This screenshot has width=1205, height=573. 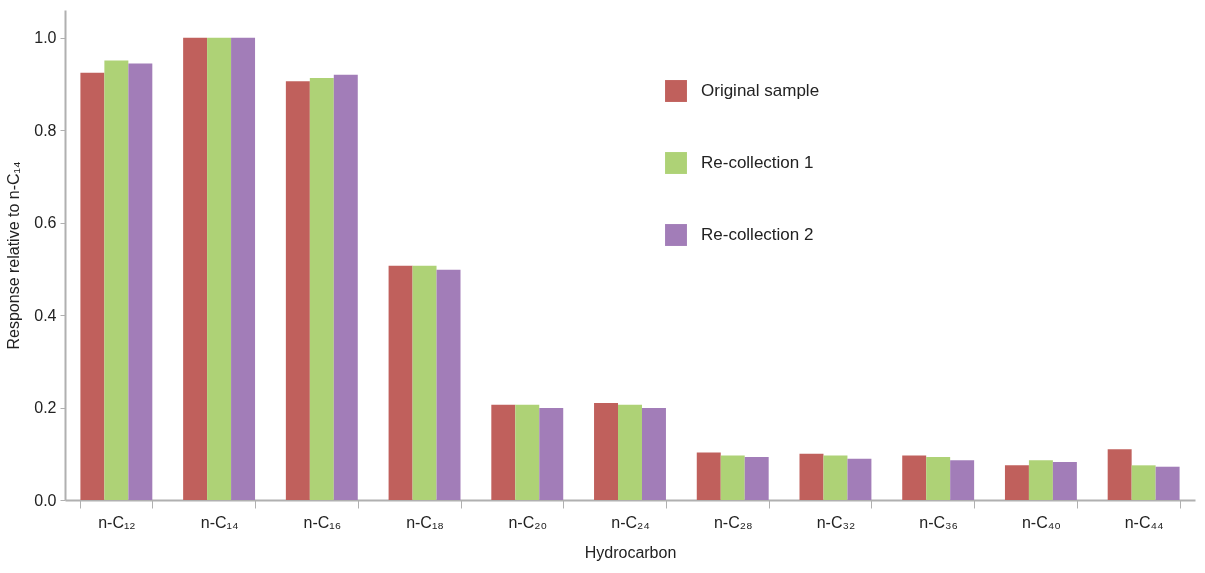 What do you see at coordinates (45, 315) in the screenshot?
I see `y-tick-label: 0.4` at bounding box center [45, 315].